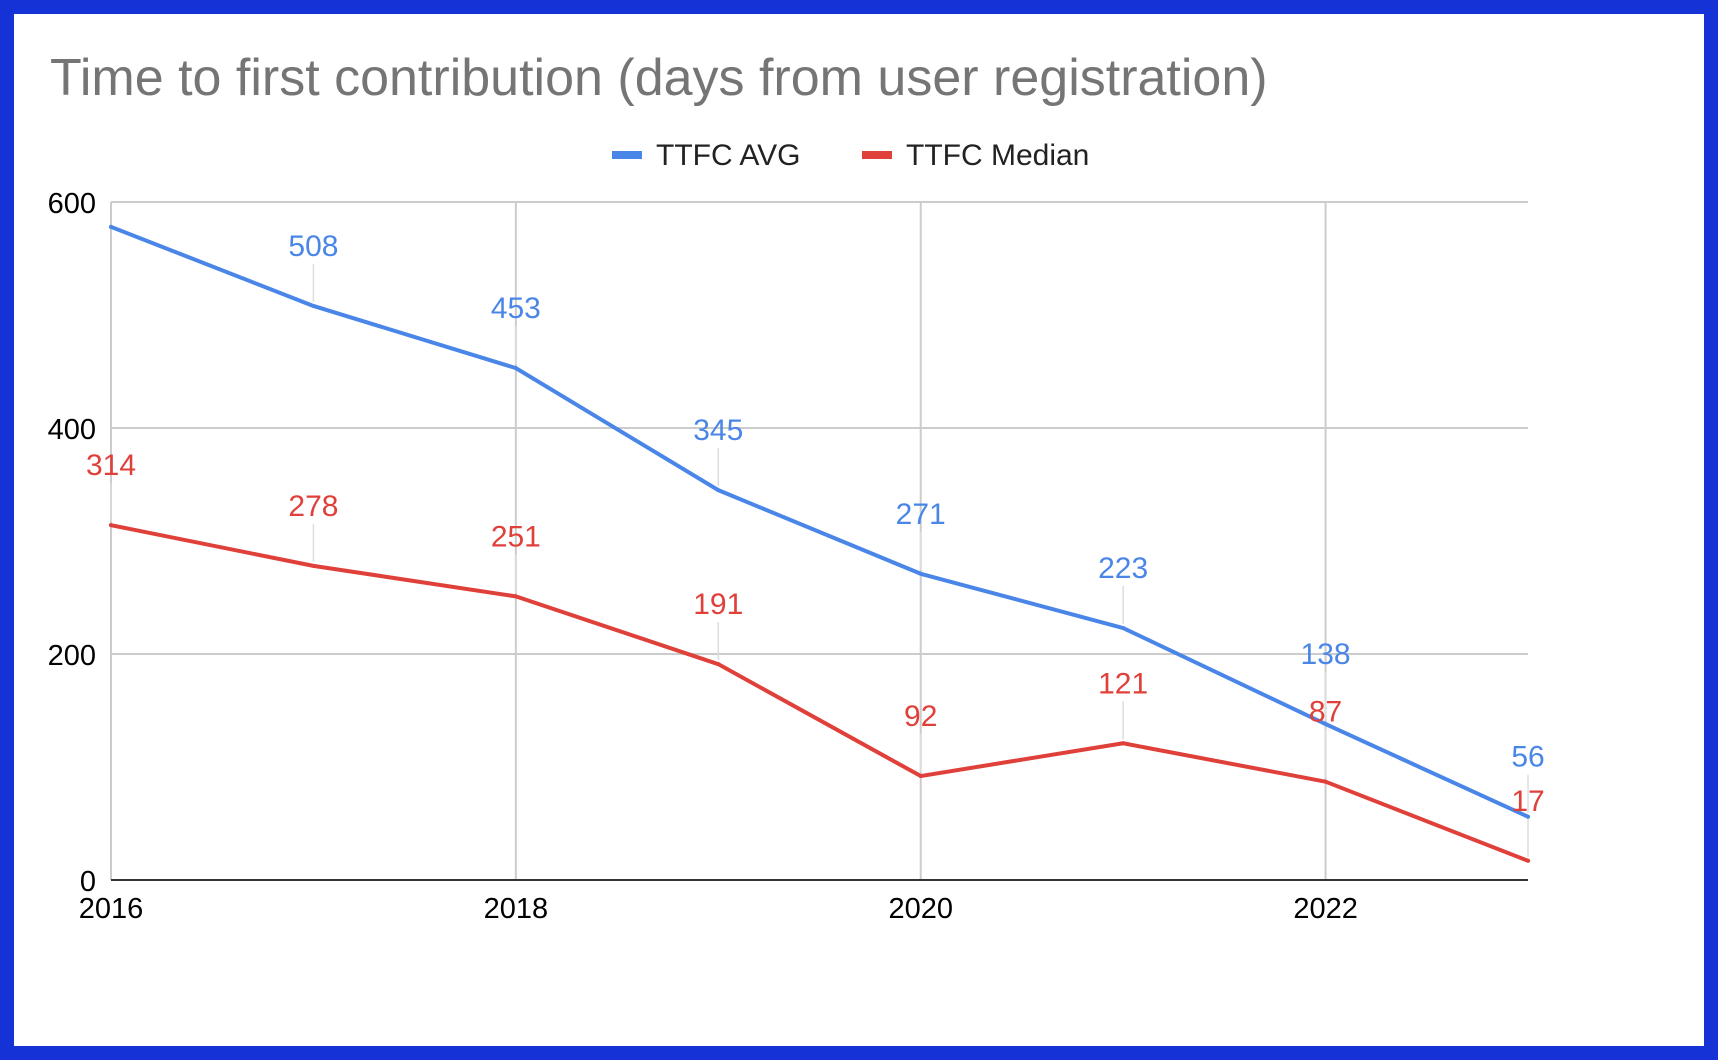  What do you see at coordinates (72, 430) in the screenshot?
I see `y-tick-label: 400` at bounding box center [72, 430].